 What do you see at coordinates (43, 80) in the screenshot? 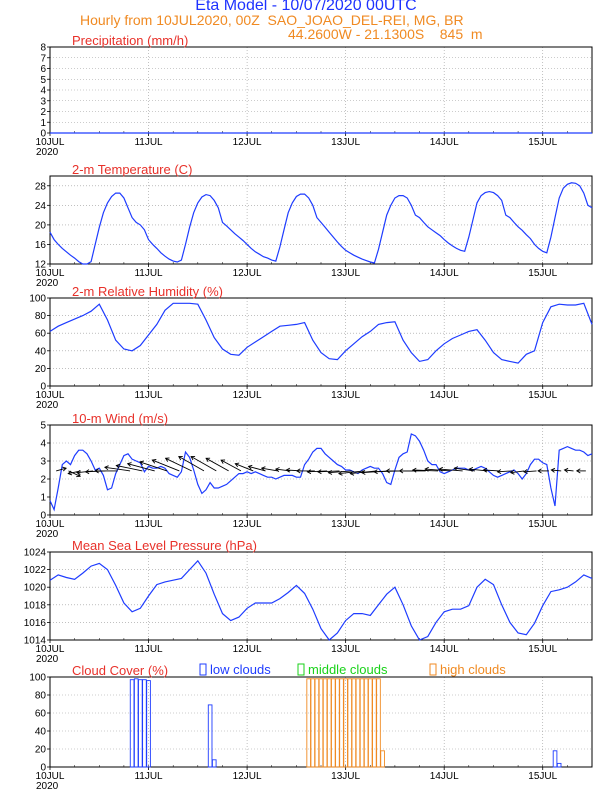
I see `y-tick-label: 5` at bounding box center [43, 80].